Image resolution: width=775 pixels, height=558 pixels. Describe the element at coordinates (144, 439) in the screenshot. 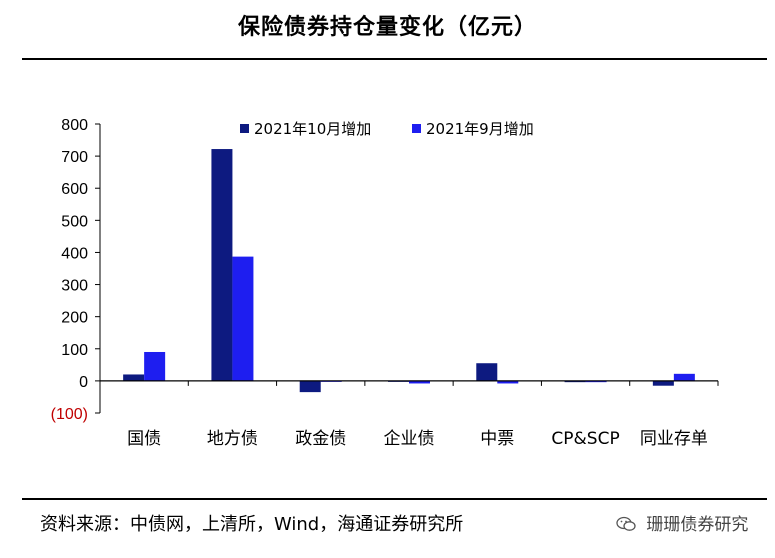

I see `x-category-label: 国债` at that location.